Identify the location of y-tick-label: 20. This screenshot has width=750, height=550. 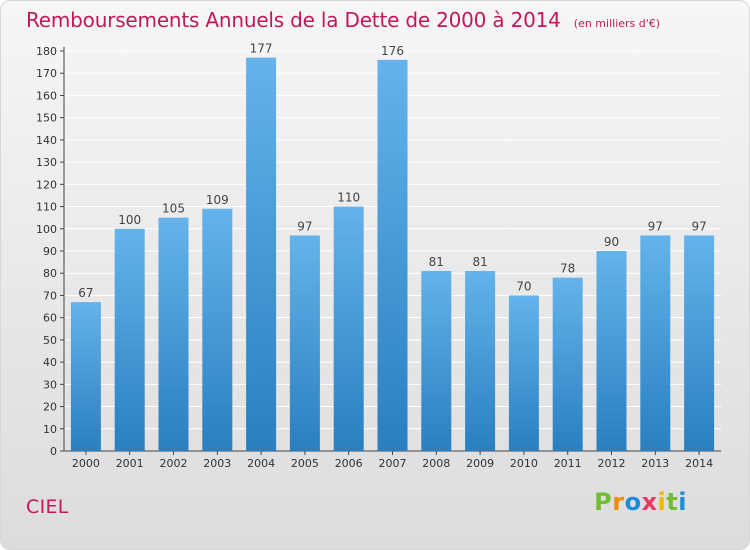
(50, 407).